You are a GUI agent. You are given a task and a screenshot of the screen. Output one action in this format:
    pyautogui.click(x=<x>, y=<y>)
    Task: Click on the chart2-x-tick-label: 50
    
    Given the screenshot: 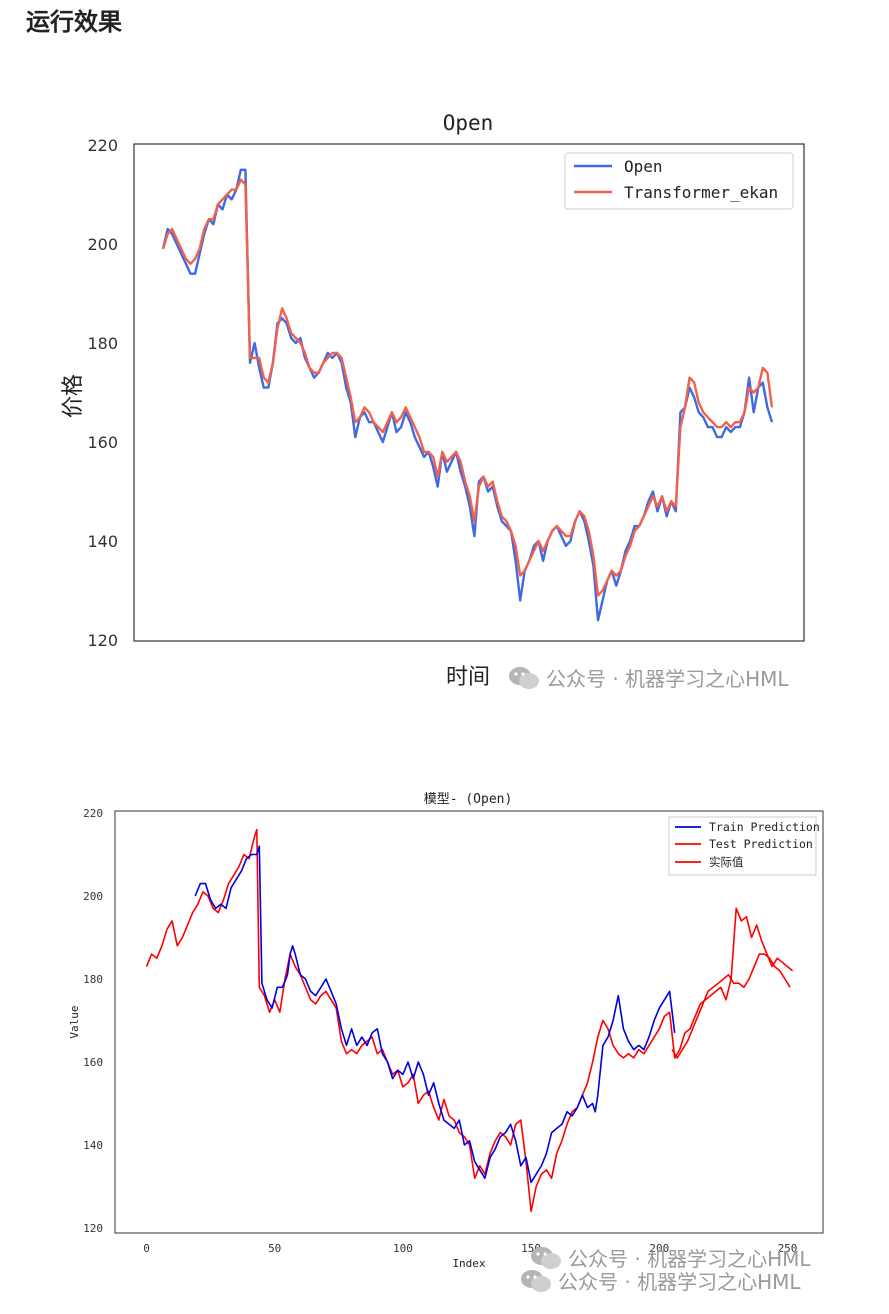 What is the action you would take?
    pyautogui.click(x=274, y=1248)
    